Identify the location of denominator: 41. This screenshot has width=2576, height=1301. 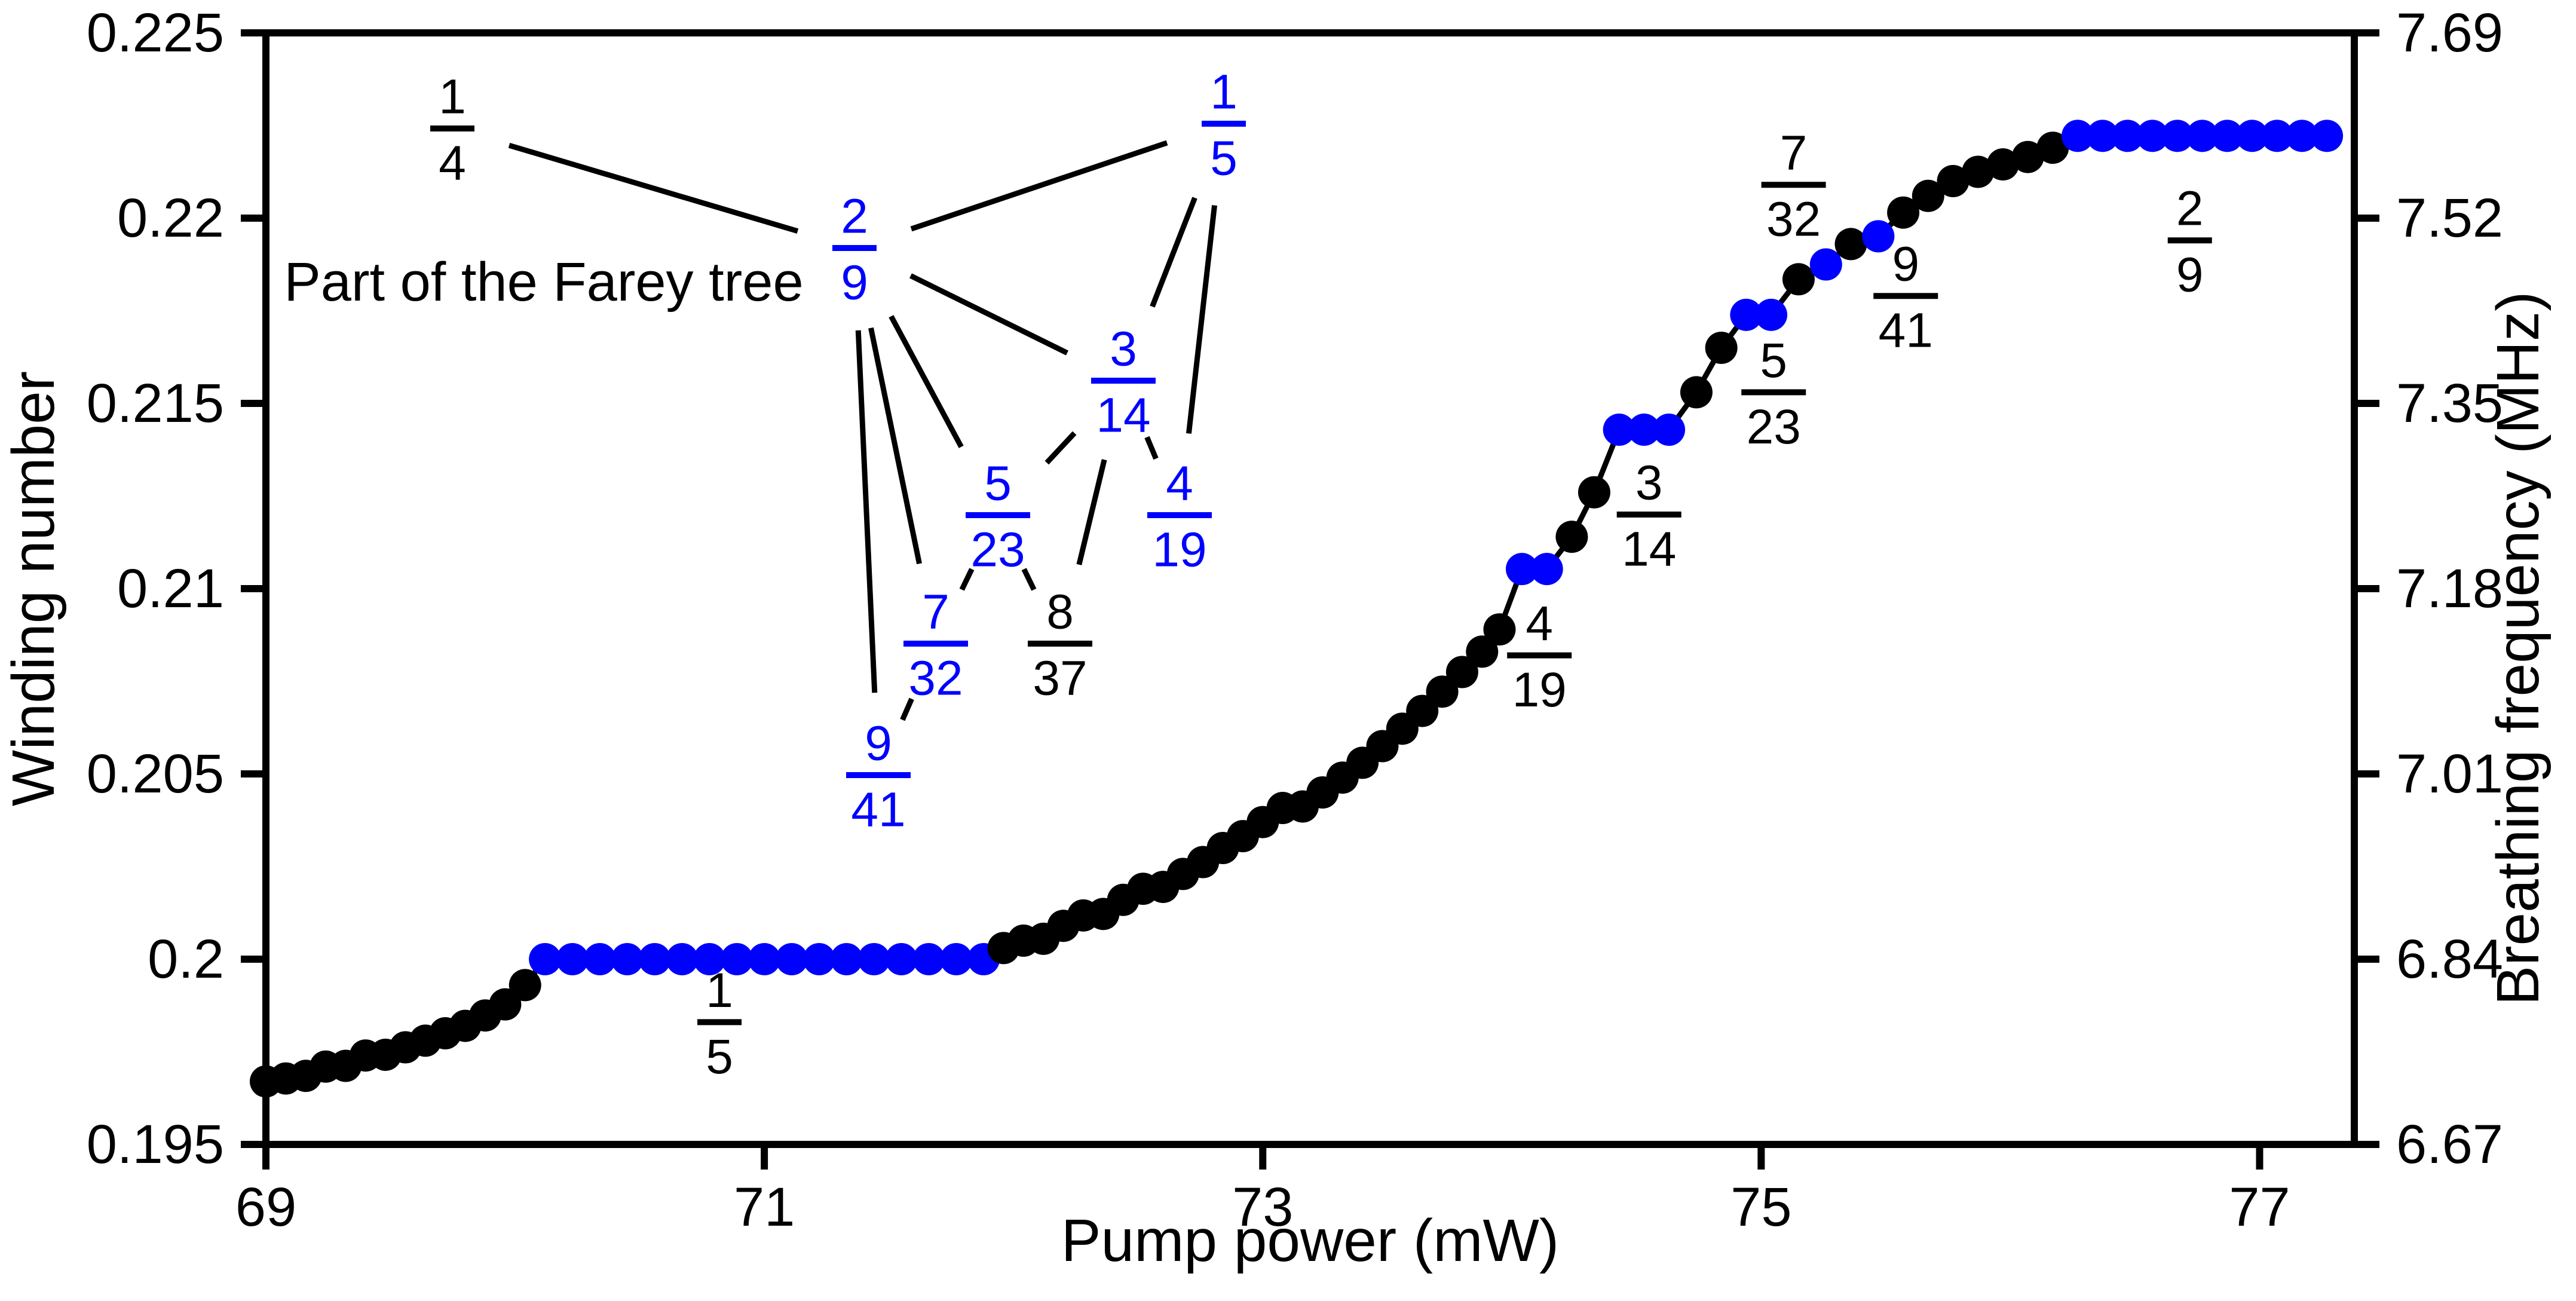
(878, 810).